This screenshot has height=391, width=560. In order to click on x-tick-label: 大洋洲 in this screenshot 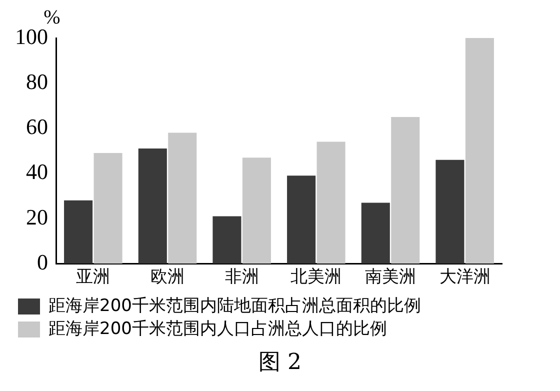, I will do `click(464, 277)`.